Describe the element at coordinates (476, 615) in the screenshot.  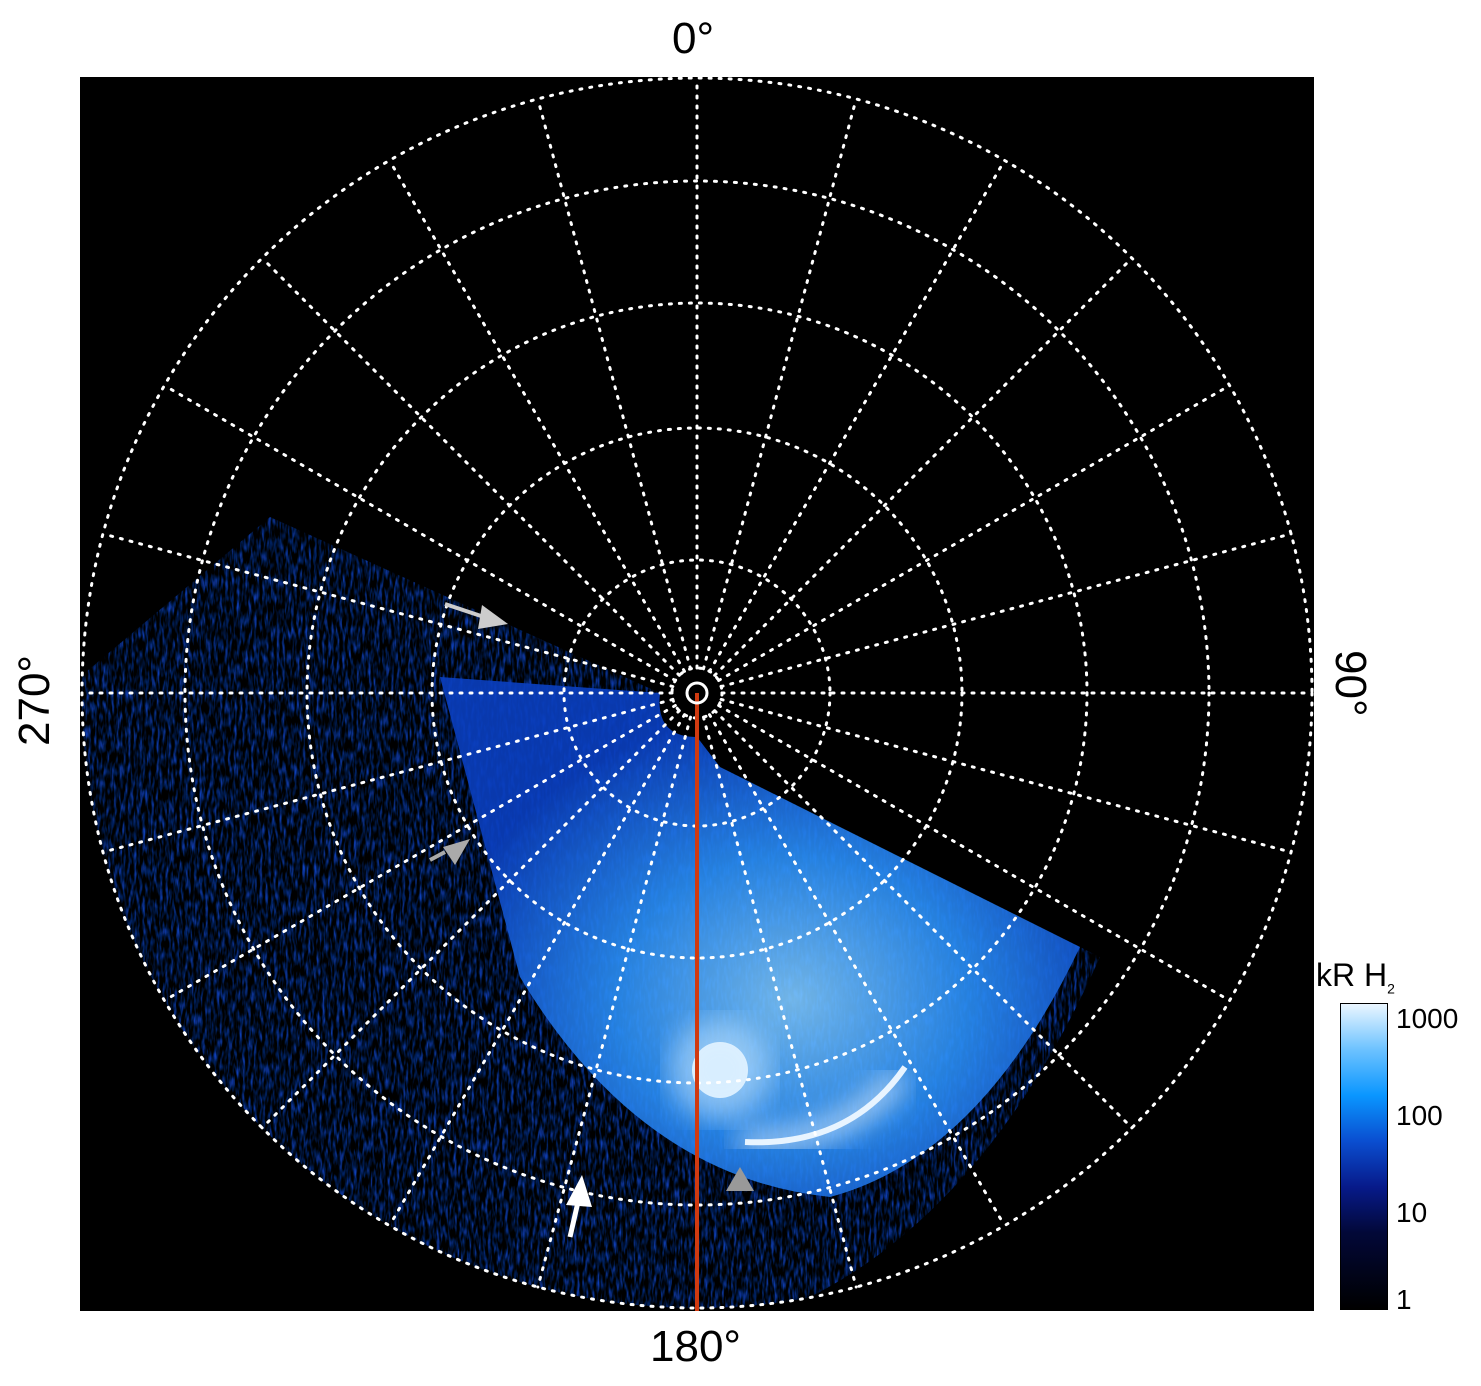
I see `arrow-gray-top` at that location.